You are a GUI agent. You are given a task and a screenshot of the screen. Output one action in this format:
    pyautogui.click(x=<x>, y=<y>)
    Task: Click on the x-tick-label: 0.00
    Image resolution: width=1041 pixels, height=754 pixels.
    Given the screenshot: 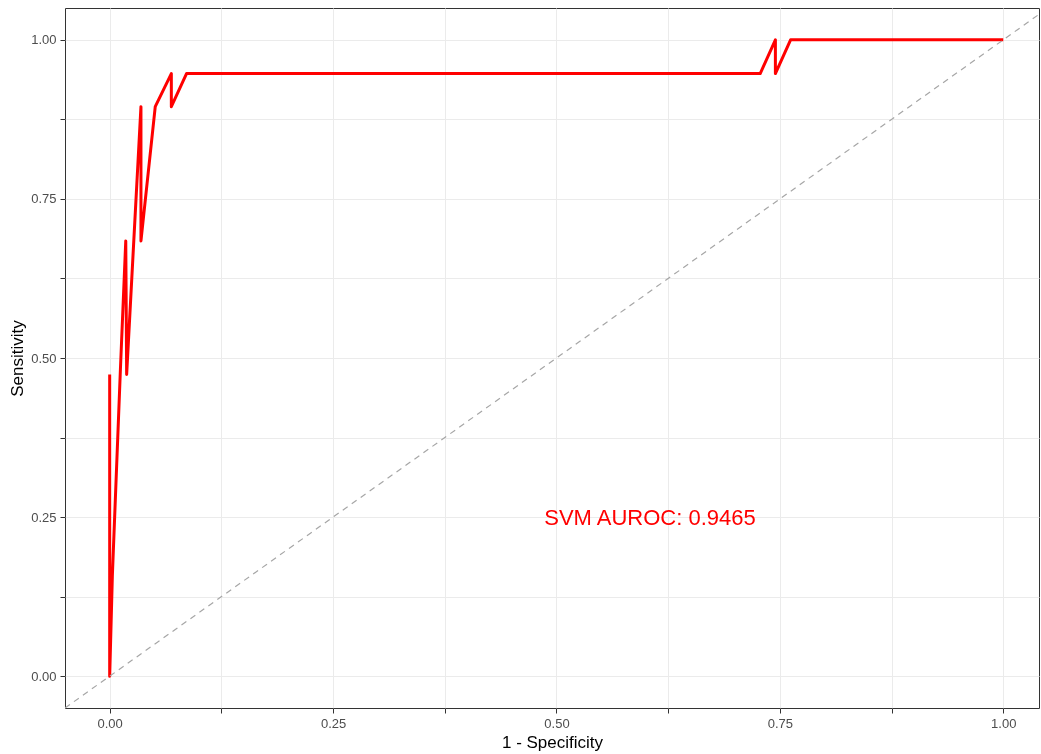 What is the action you would take?
    pyautogui.click(x=110, y=723)
    